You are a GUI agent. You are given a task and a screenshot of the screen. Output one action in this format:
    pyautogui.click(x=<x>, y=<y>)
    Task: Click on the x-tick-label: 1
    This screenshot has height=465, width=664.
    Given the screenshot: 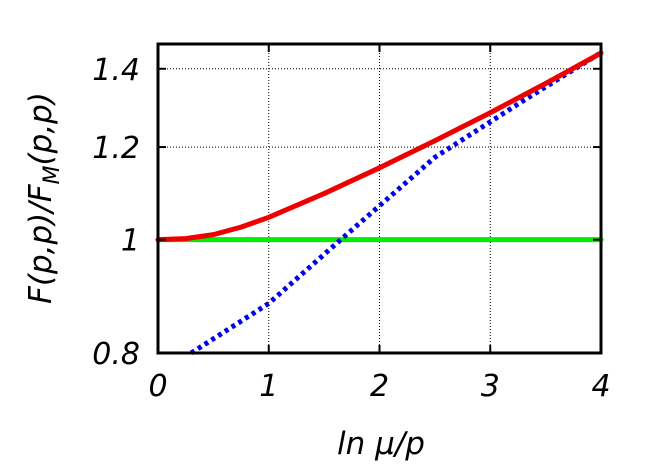 What is the action you would take?
    pyautogui.click(x=268, y=386)
    